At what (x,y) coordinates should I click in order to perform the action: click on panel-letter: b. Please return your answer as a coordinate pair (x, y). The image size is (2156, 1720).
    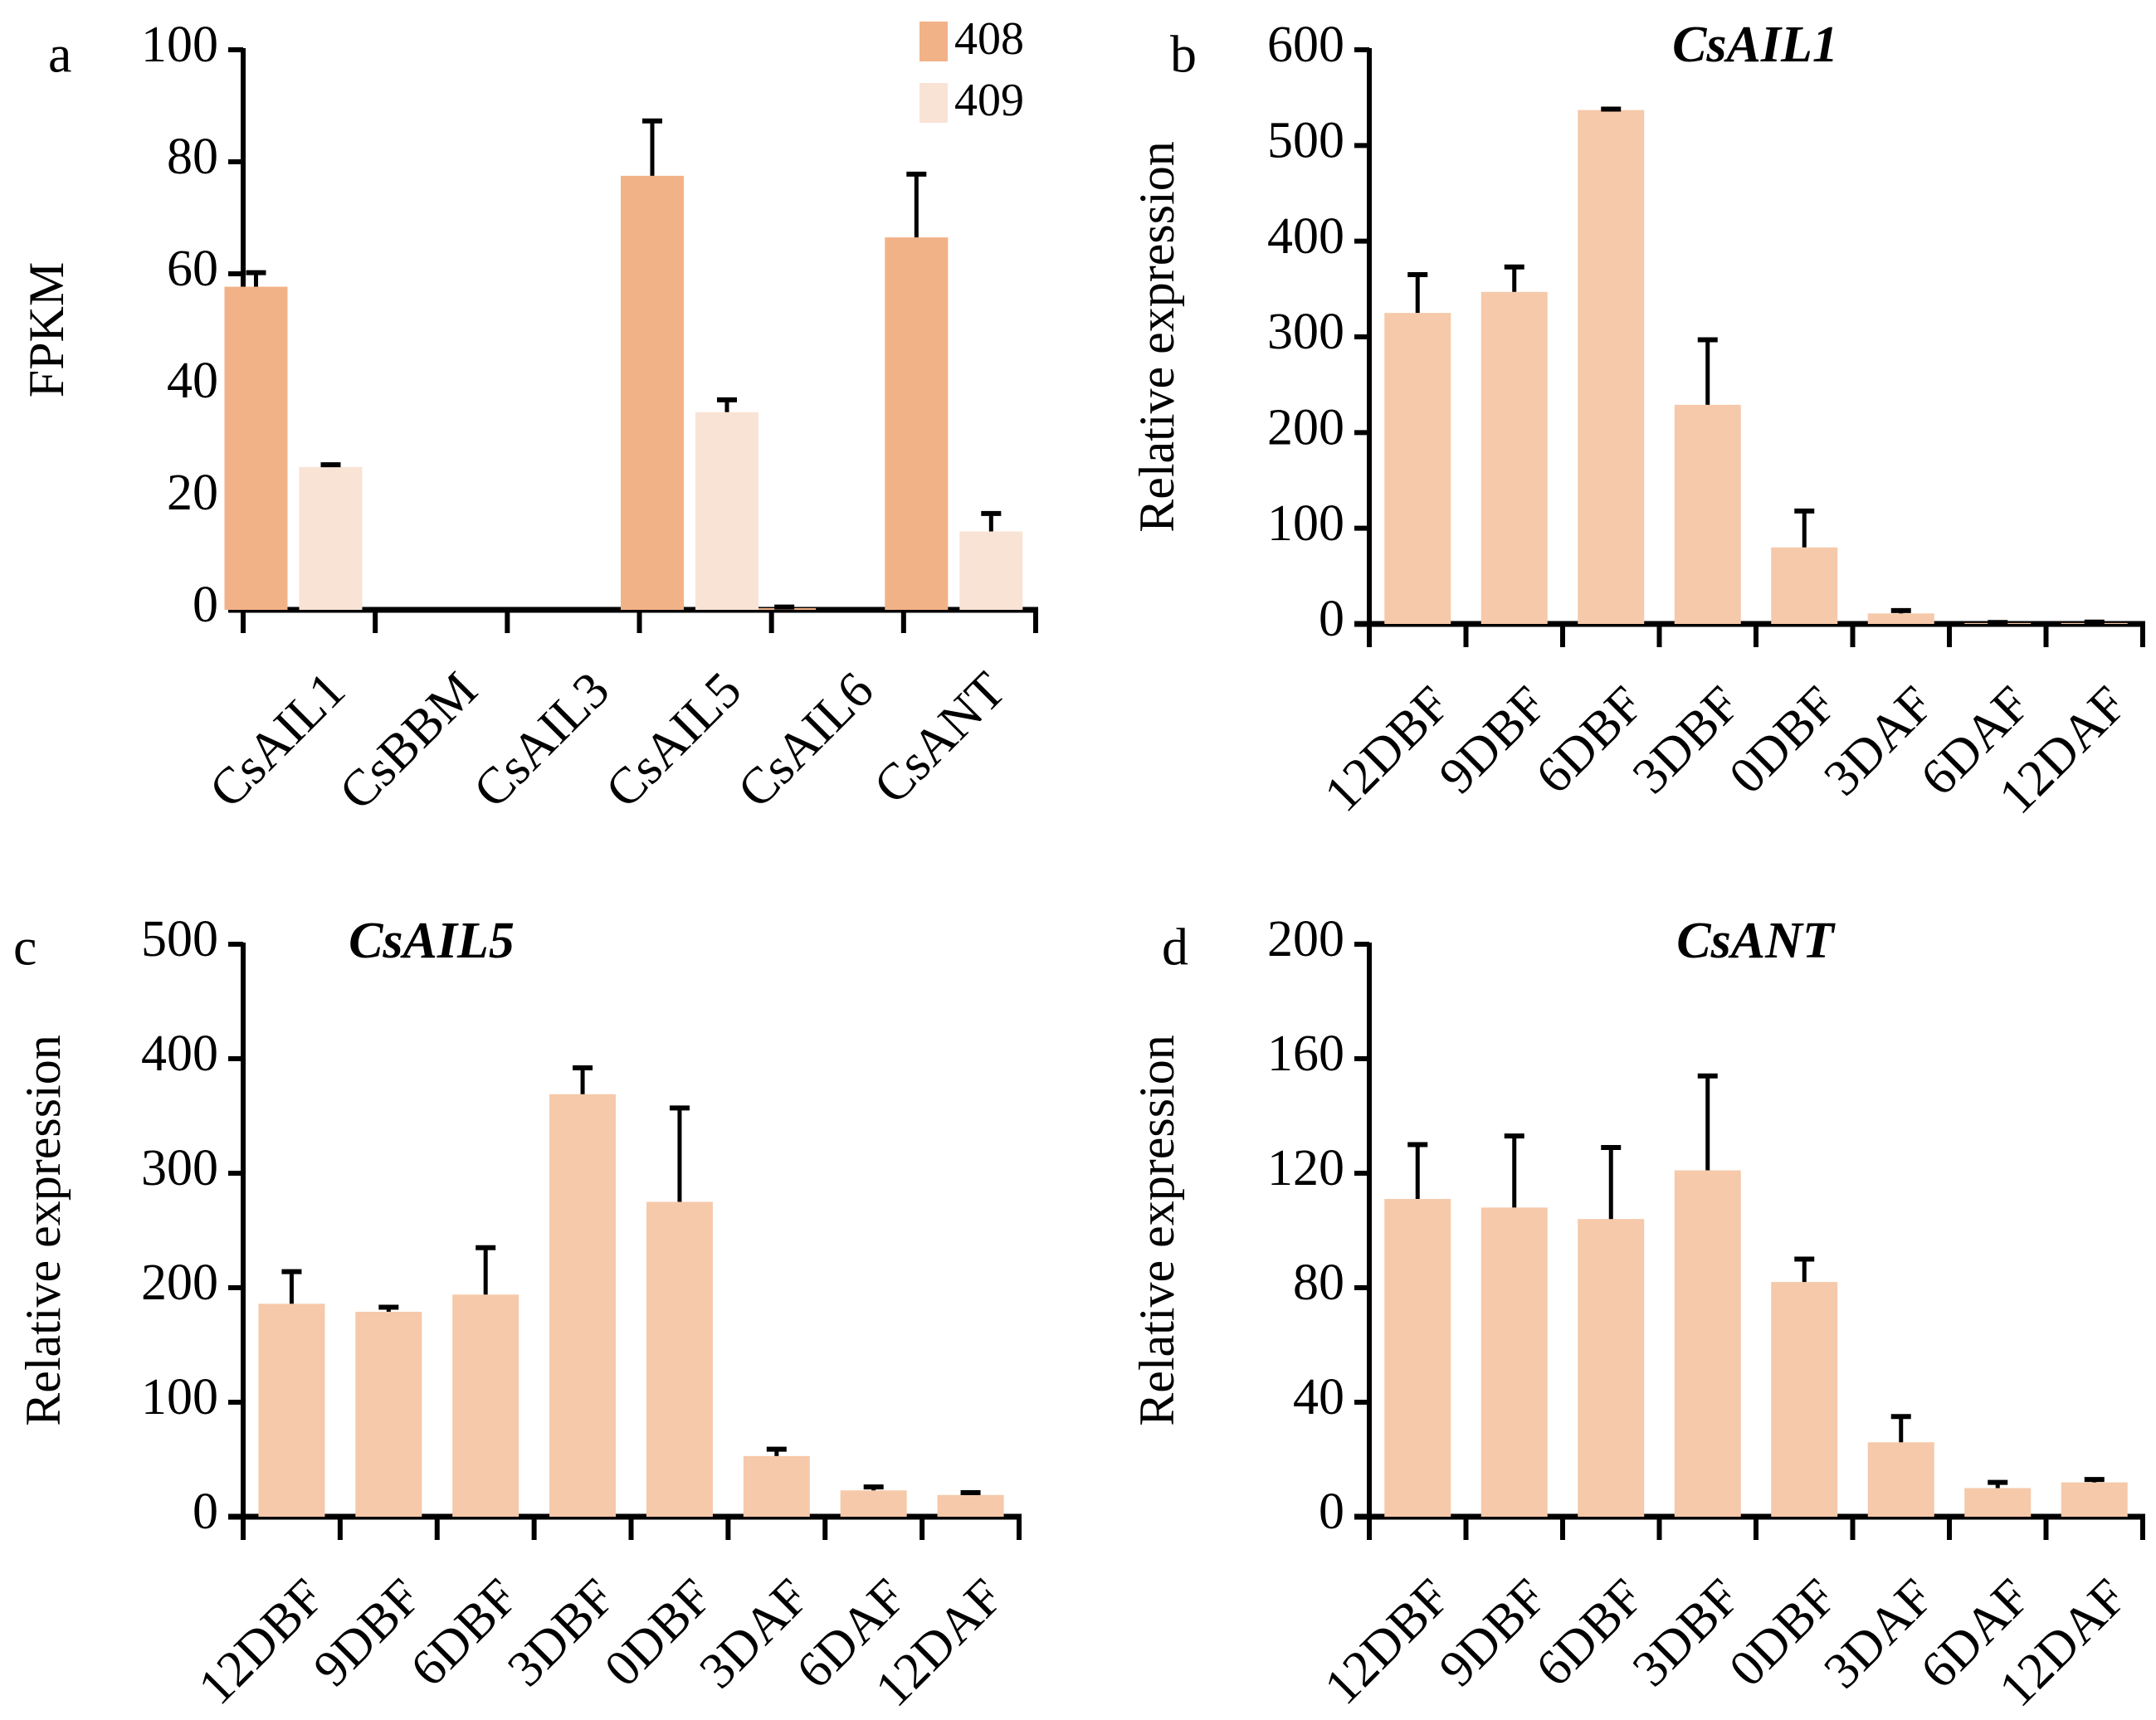
    Looking at the image, I should click on (1184, 54).